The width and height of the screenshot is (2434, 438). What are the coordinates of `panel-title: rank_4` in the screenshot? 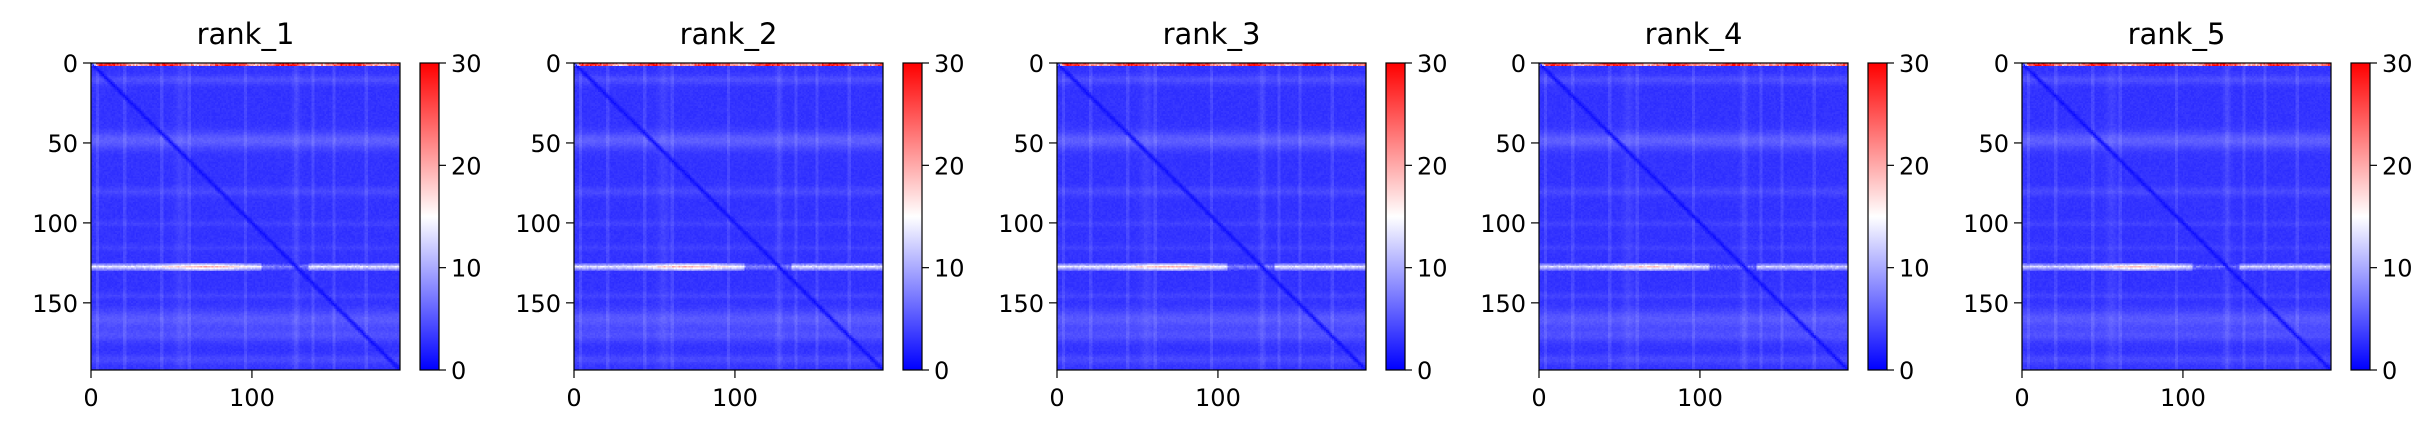 It's located at (1694, 34).